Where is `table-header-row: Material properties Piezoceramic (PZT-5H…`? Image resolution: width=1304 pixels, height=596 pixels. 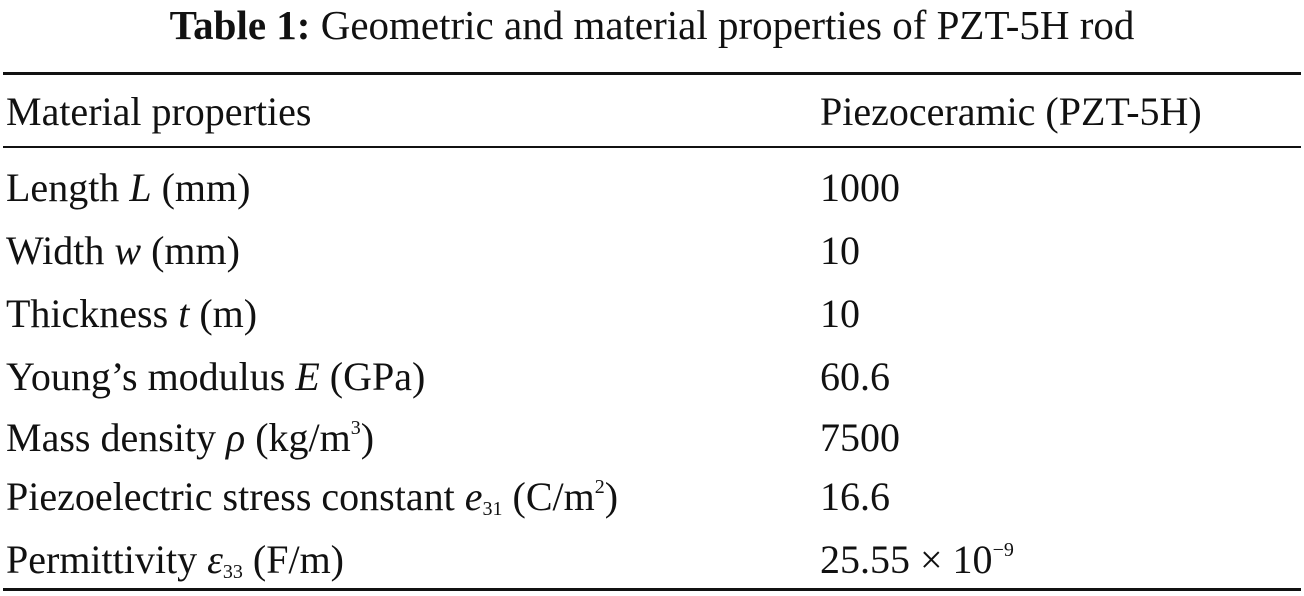
table-header-row: Material properties Piezoceramic (PZT-5H… is located at coordinates (652, 112).